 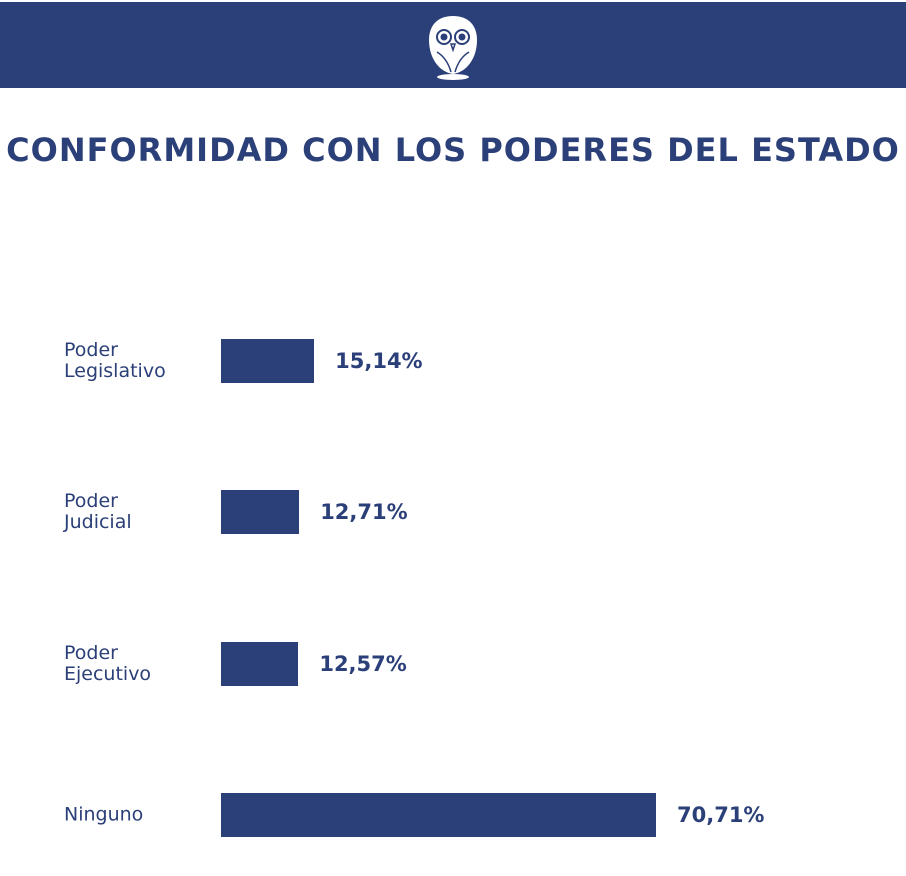 I want to click on value-label: 12,57%, so click(x=363, y=664).